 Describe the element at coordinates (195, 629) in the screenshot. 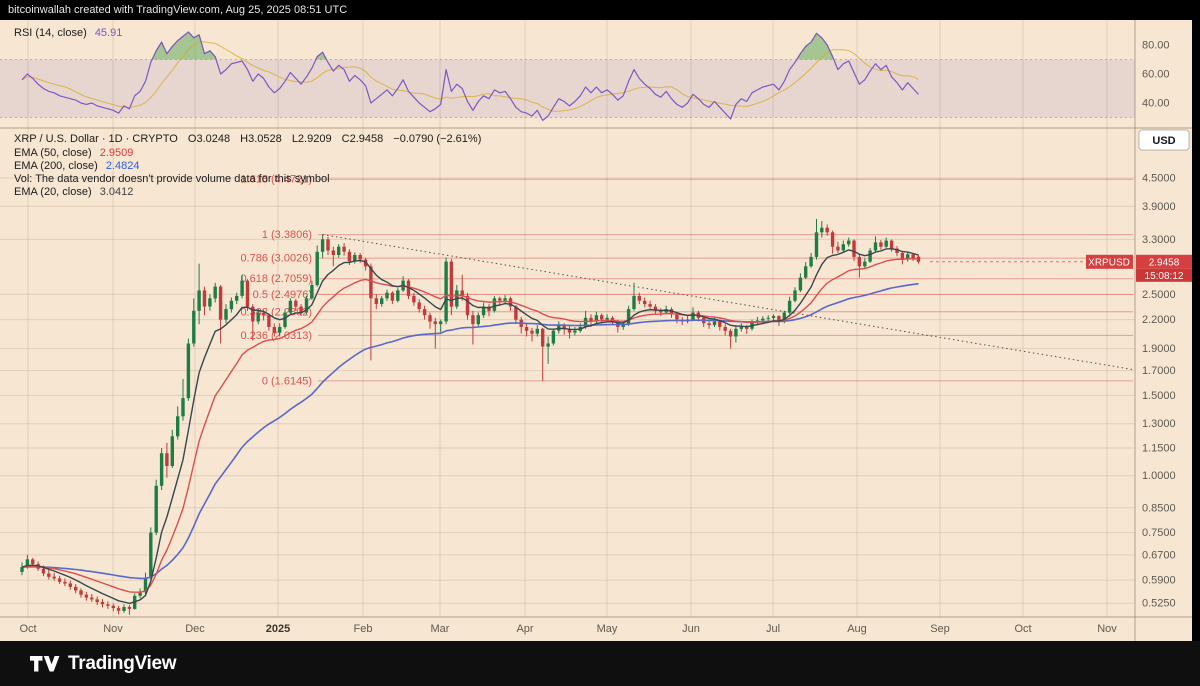

I see `time-axis-label: Dec` at that location.